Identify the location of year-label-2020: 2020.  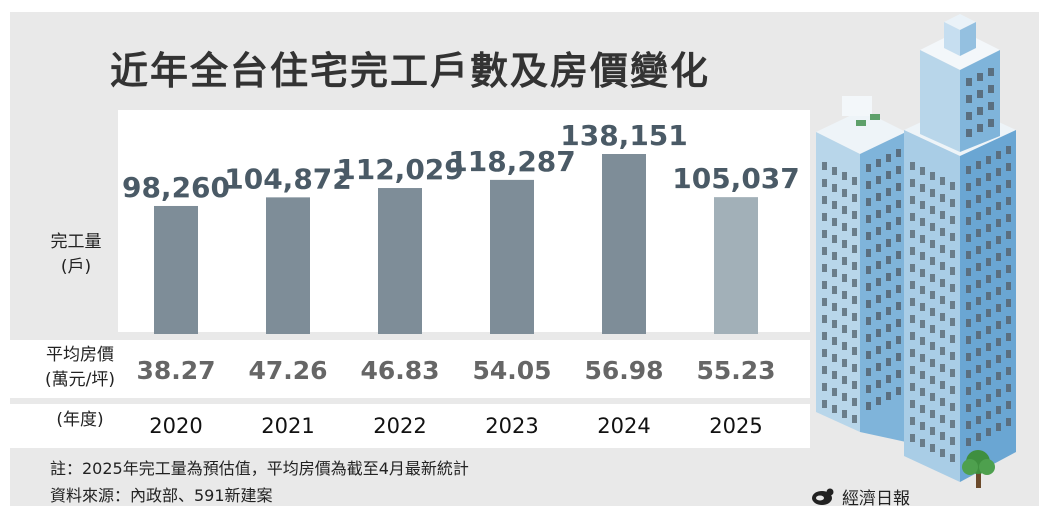
(175, 426).